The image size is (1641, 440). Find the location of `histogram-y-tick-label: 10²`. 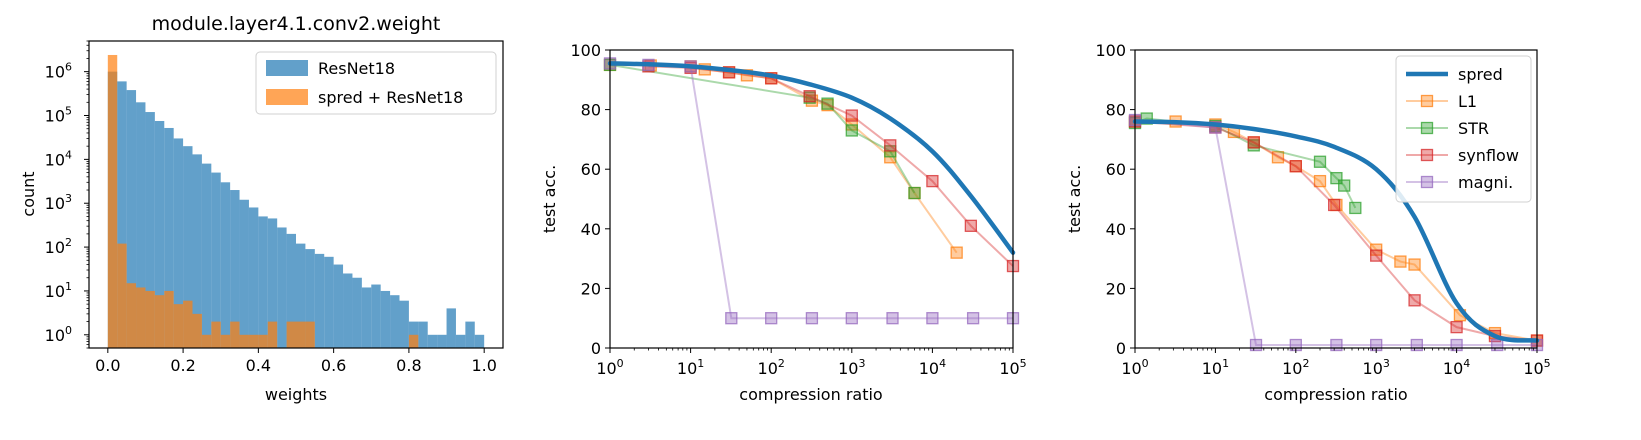

histogram-y-tick-label: 10² is located at coordinates (58, 246).